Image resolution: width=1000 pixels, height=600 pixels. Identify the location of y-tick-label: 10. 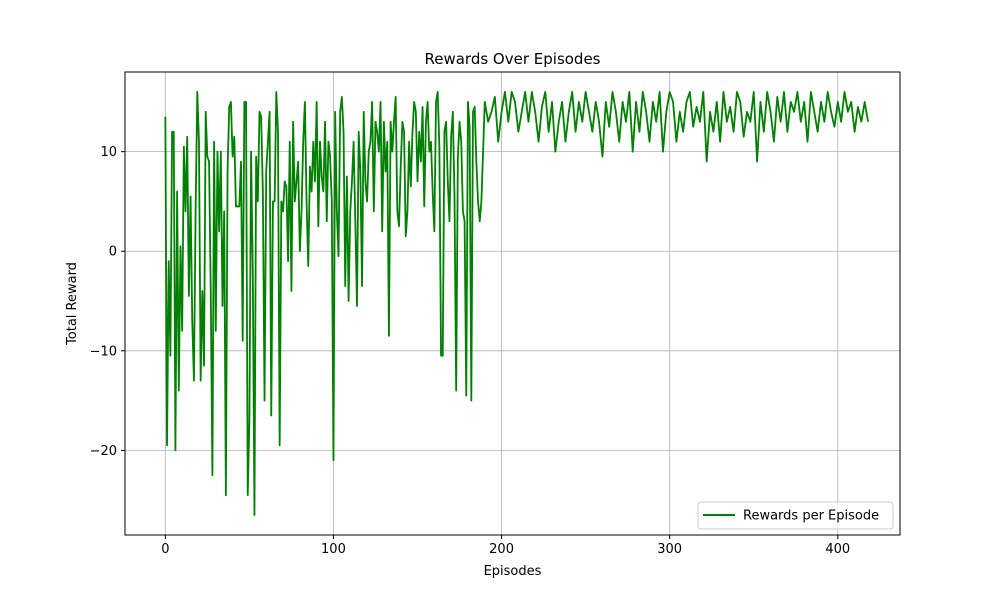
(108, 152).